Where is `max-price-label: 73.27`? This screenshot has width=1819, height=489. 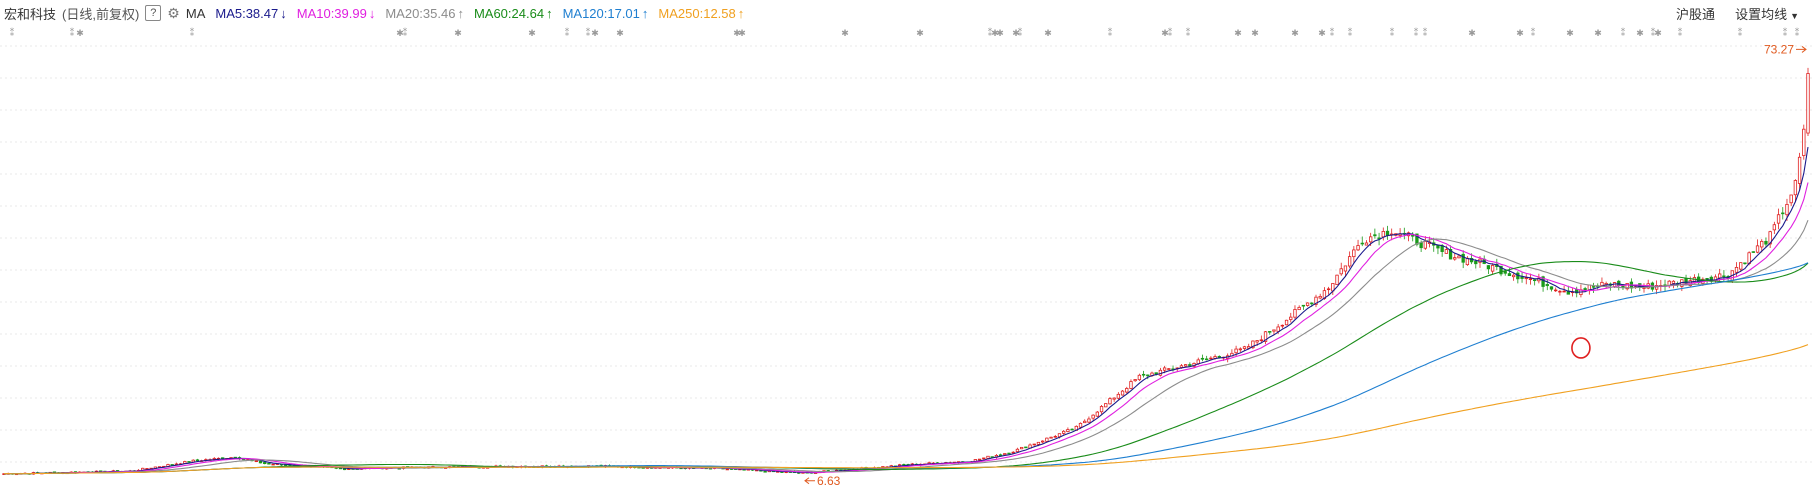 max-price-label: 73.27 is located at coordinates (1779, 49).